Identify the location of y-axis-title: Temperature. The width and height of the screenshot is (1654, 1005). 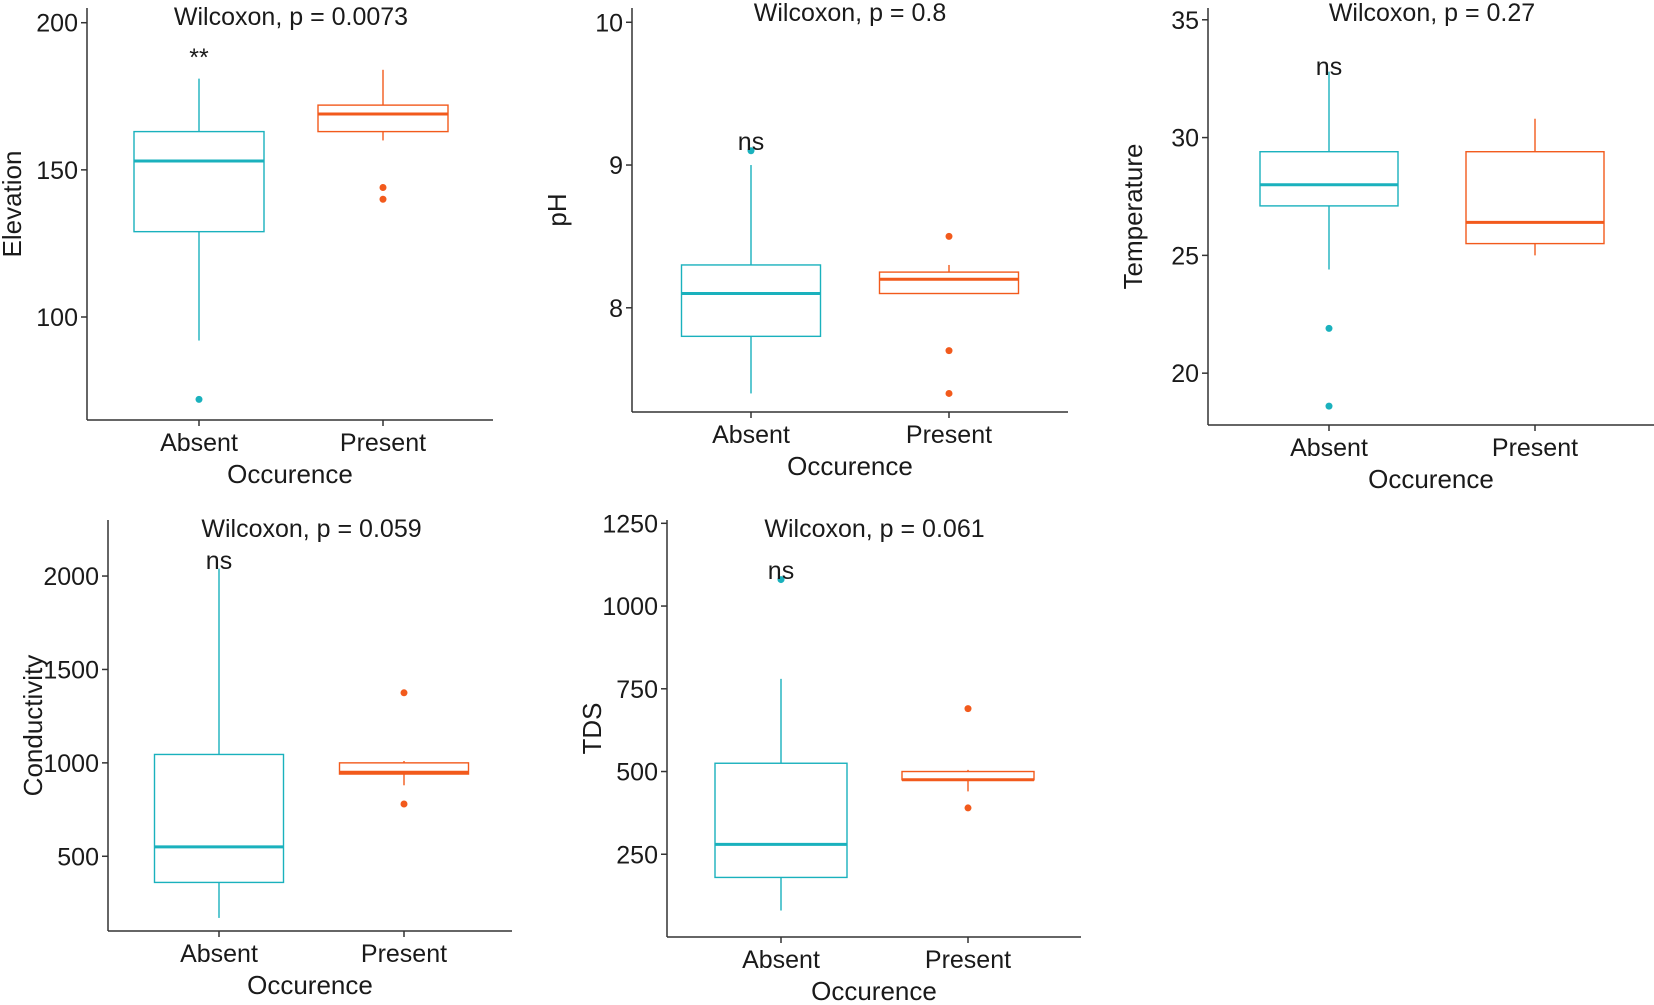
(1133, 217).